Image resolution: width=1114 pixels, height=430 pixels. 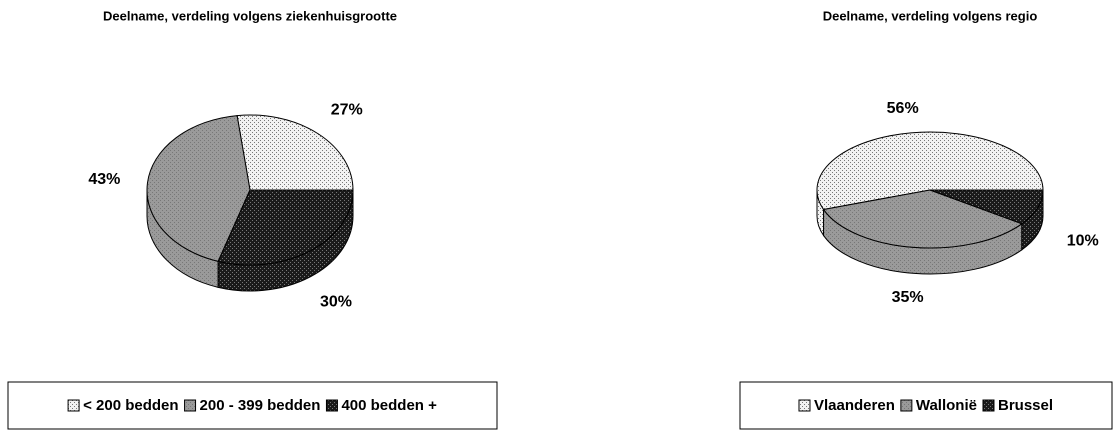 I want to click on legend-box, so click(x=252, y=405).